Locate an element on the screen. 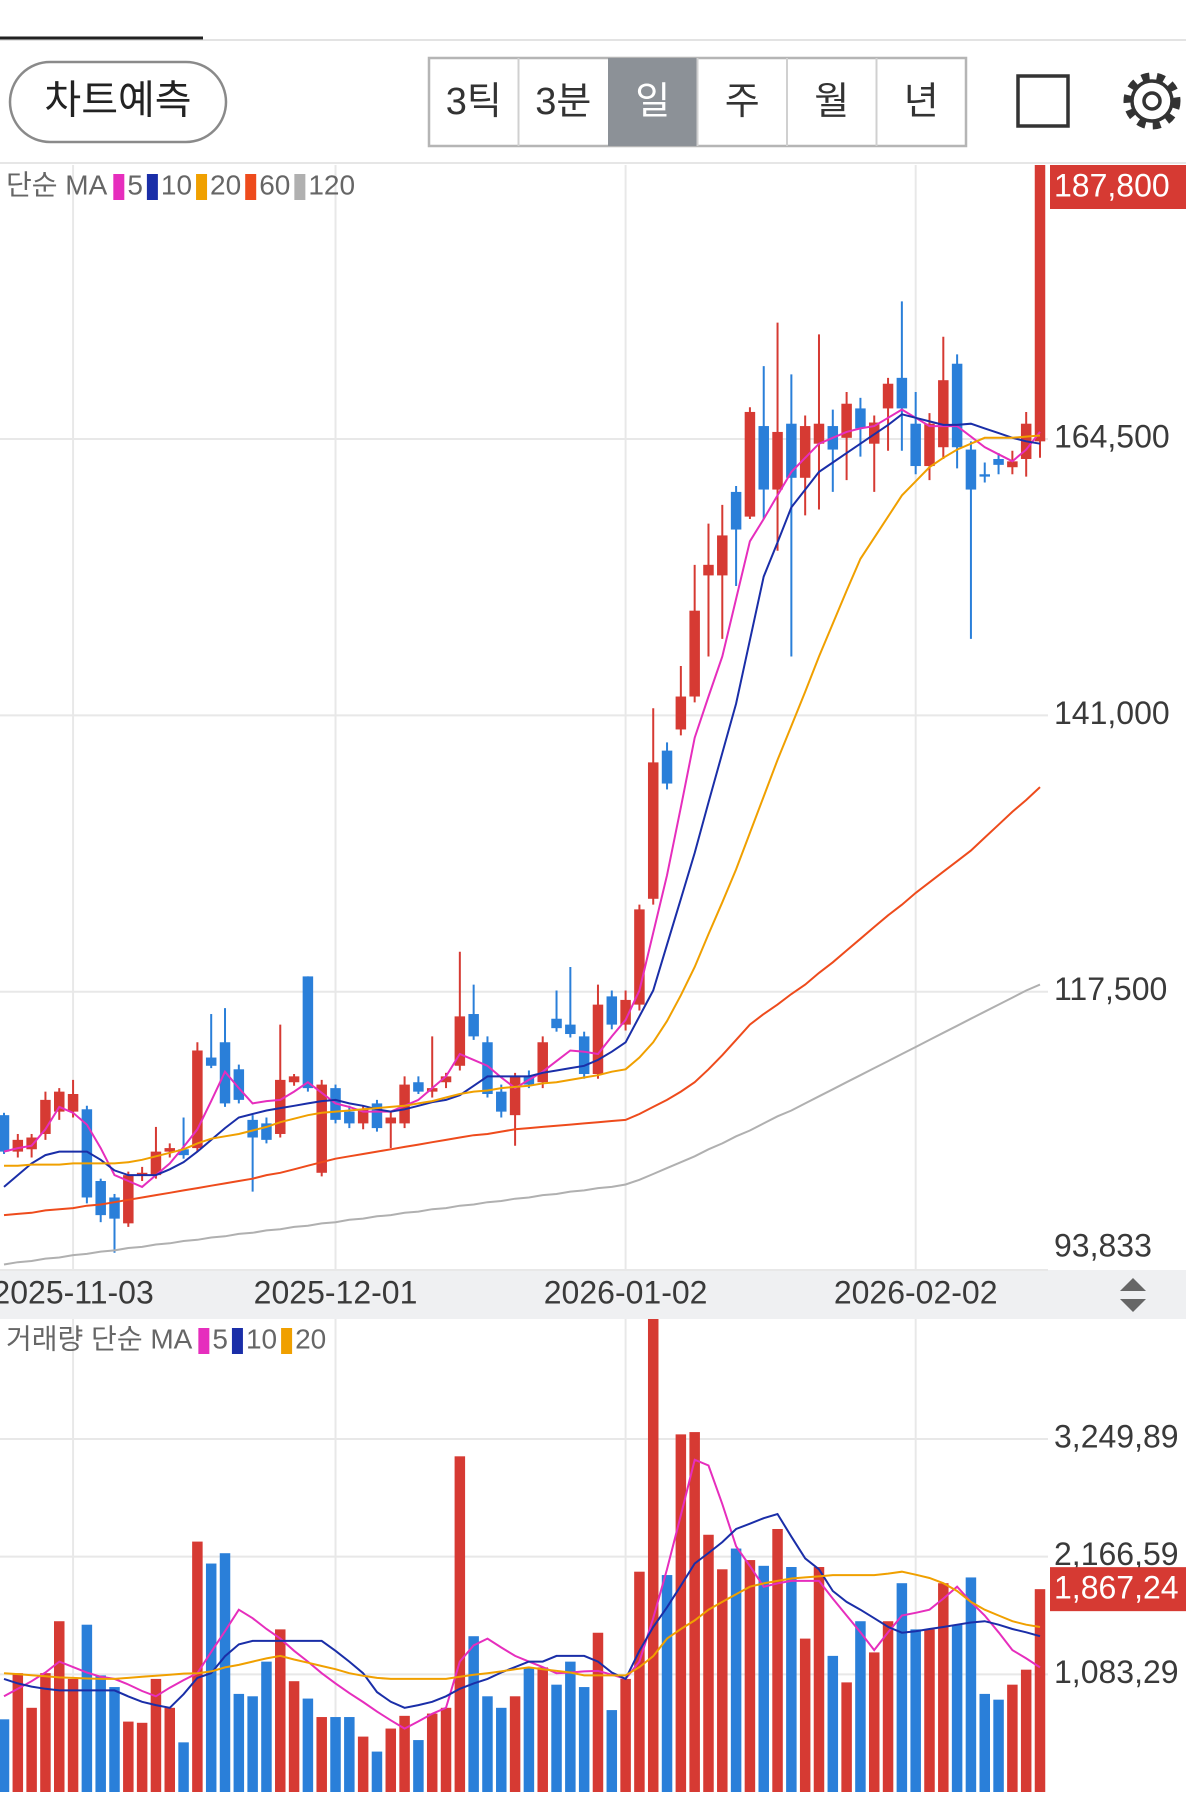  gear-ring is located at coordinates (1152, 101).